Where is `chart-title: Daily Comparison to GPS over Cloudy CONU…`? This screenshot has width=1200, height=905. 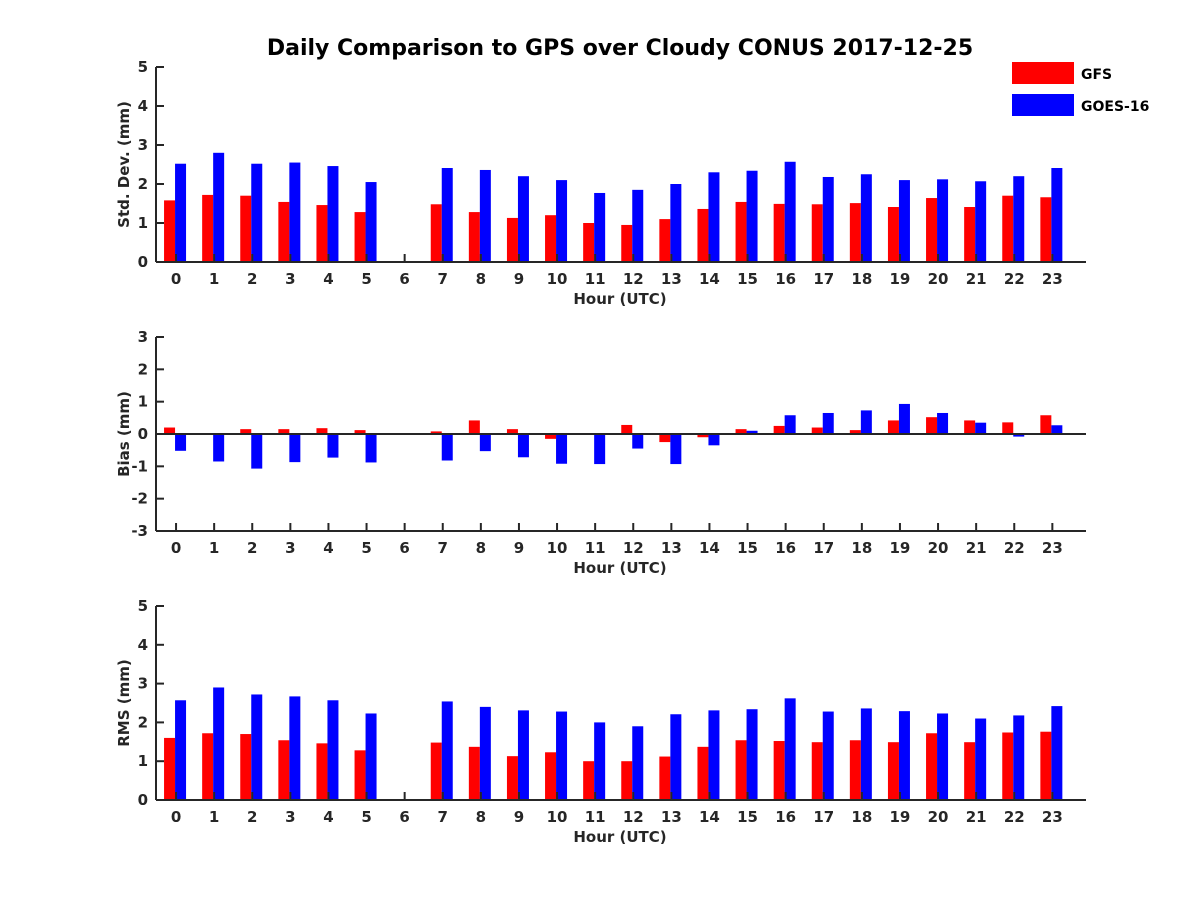
chart-title: Daily Comparison to GPS over Cloudy CONU… is located at coordinates (620, 48).